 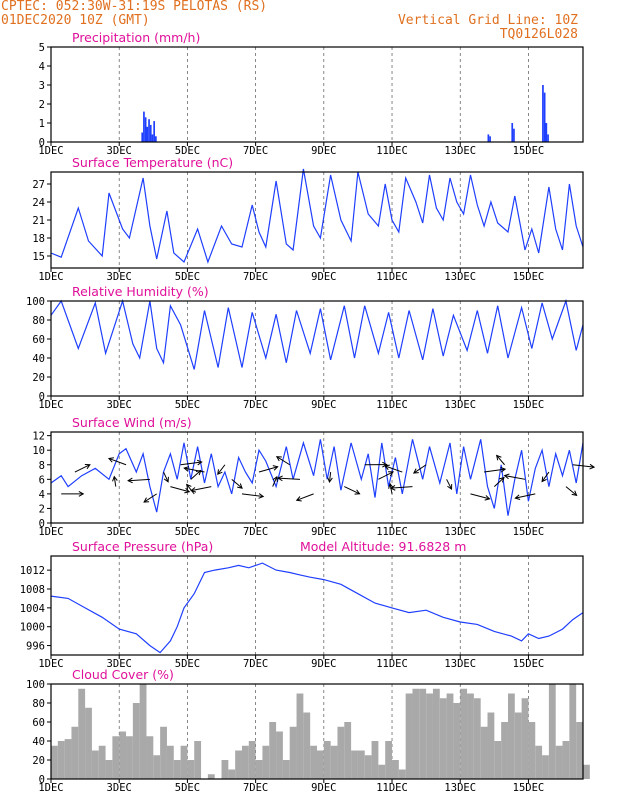 I want to click on y-tick-label: 80, so click(x=38, y=704).